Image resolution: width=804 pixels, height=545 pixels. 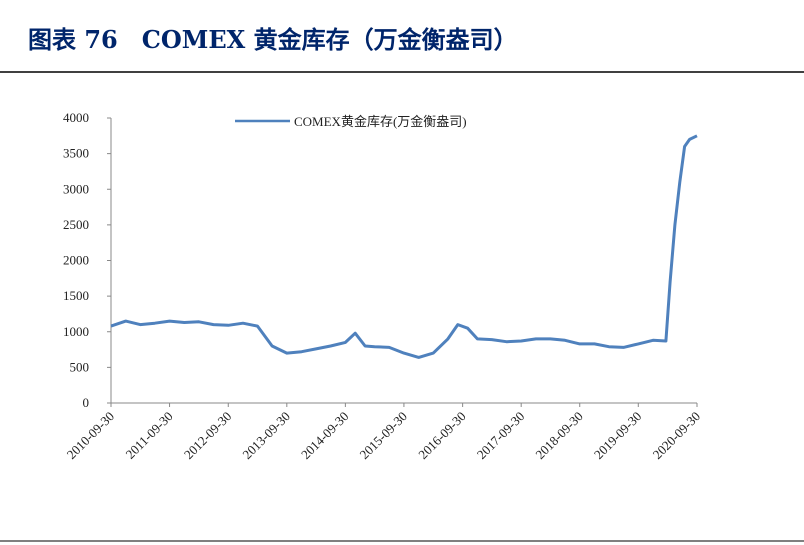 What do you see at coordinates (76, 295) in the screenshot?
I see `y-tick-label: 1500` at bounding box center [76, 295].